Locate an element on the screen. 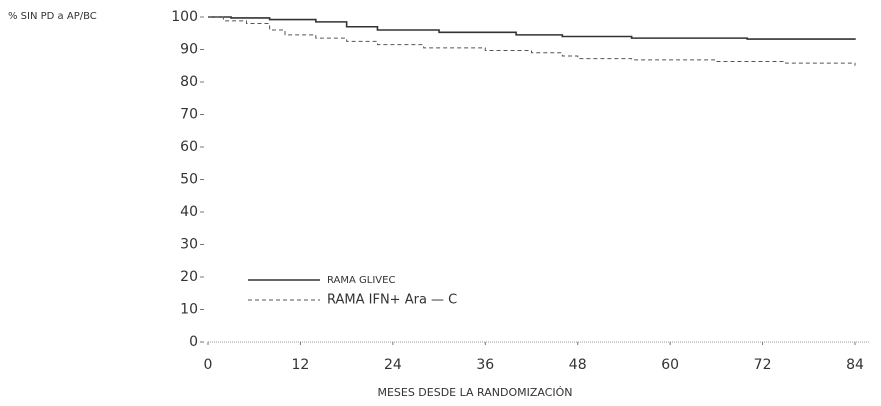  legend-label: RAMA IFN+ Ara — C is located at coordinates (392, 300).